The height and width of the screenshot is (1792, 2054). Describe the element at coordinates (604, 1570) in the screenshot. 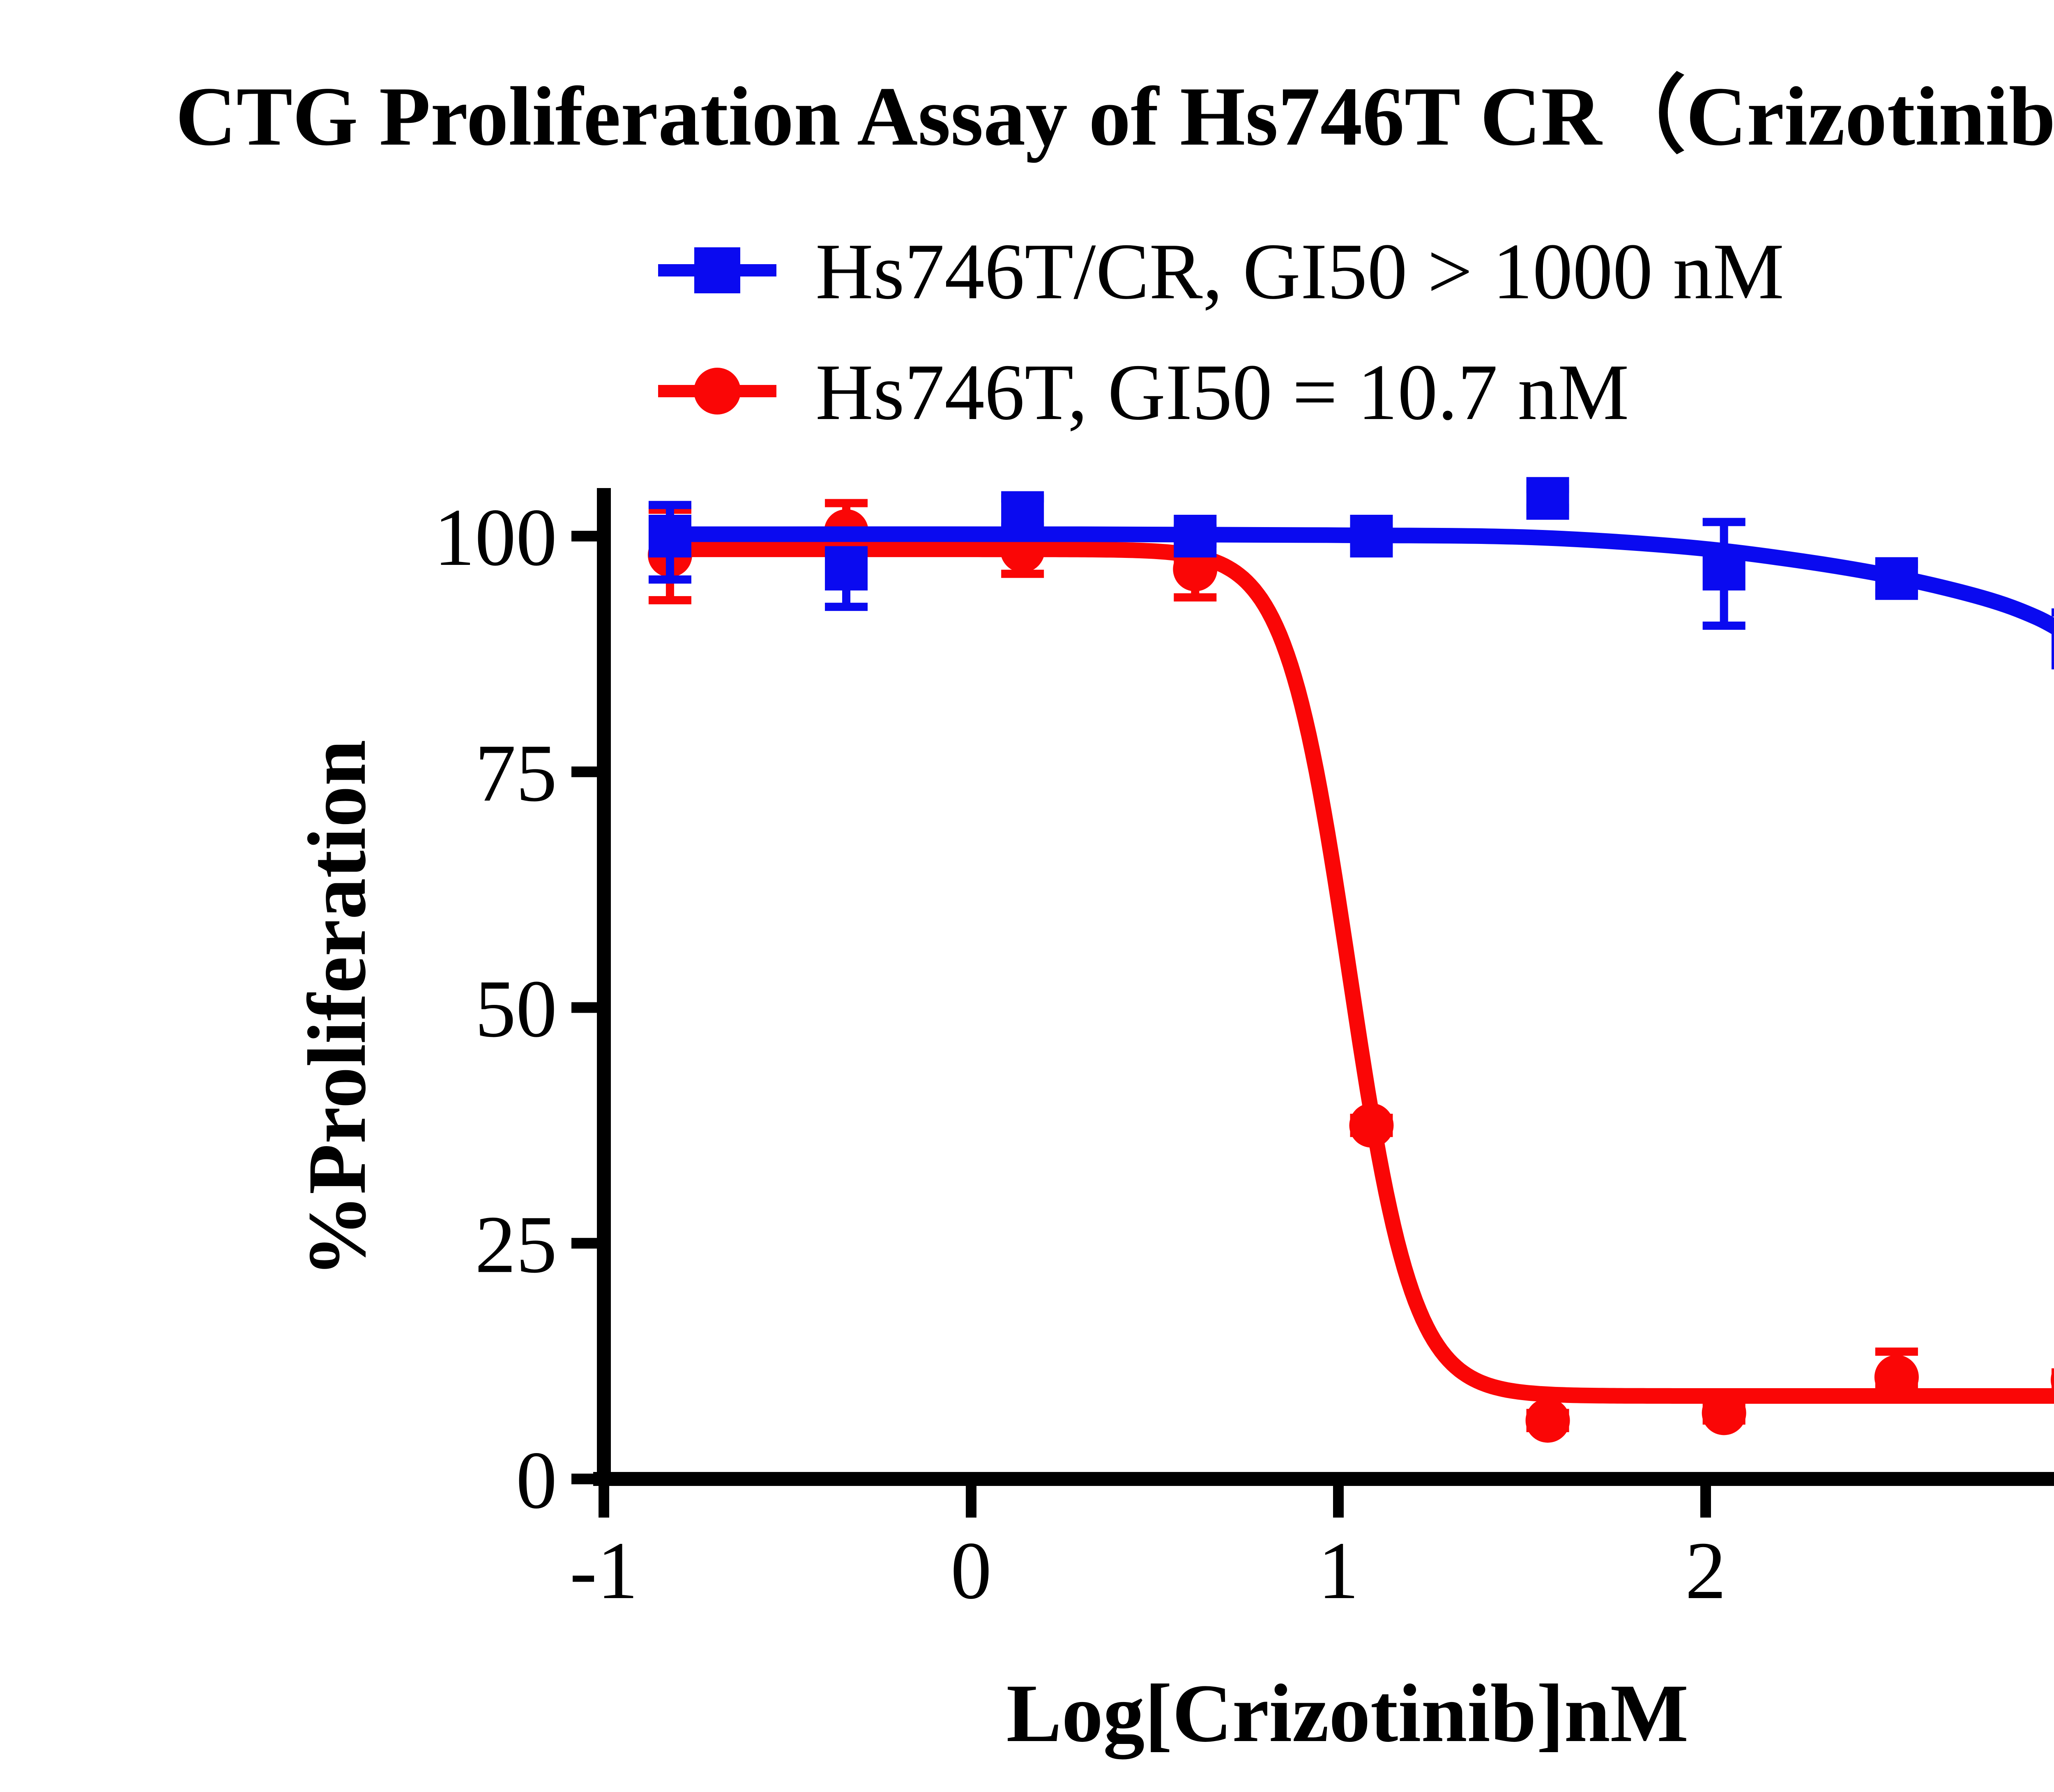

I see `x-tick-label: -1` at that location.